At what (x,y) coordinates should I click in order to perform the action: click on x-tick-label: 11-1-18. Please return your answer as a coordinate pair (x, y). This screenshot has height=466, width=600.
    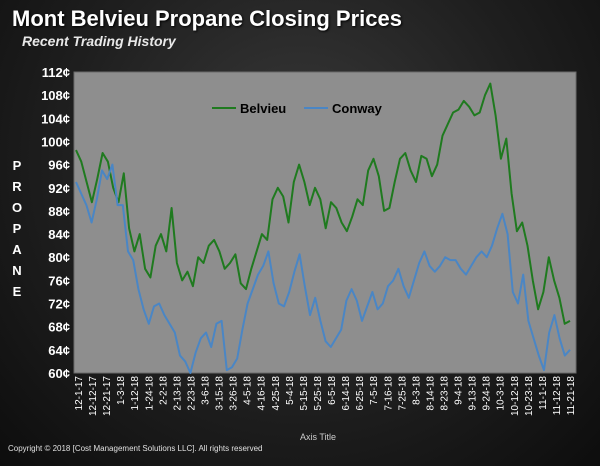
    Looking at the image, I should click on (543, 393).